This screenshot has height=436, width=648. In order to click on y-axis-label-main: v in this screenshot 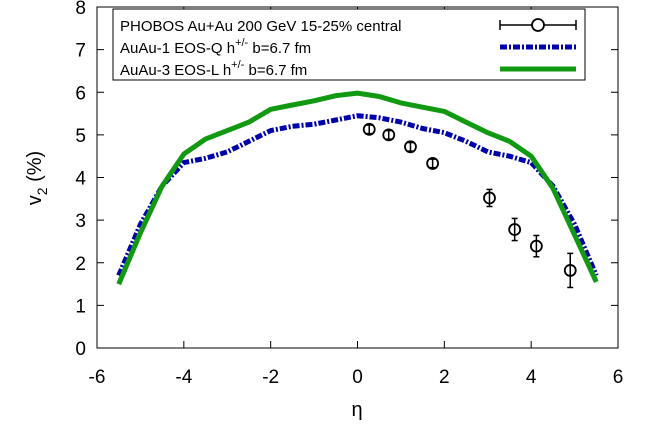, I will do `click(35, 200)`.